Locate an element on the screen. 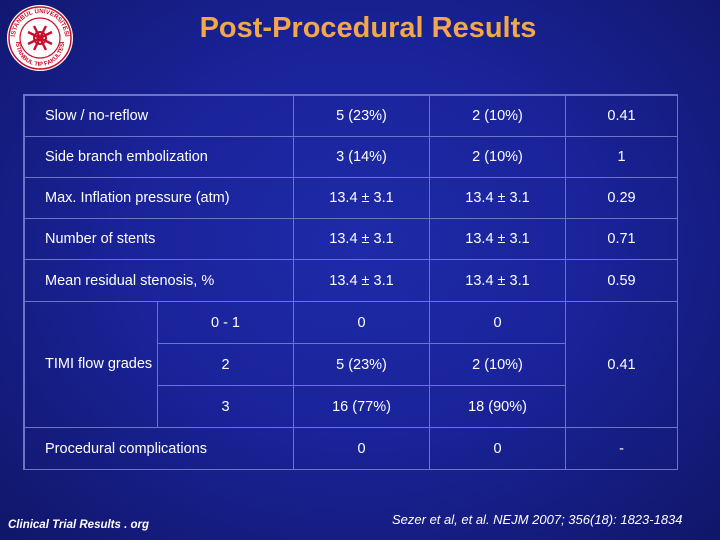 This screenshot has width=720, height=540. p-value: 0.41 is located at coordinates (621, 116).